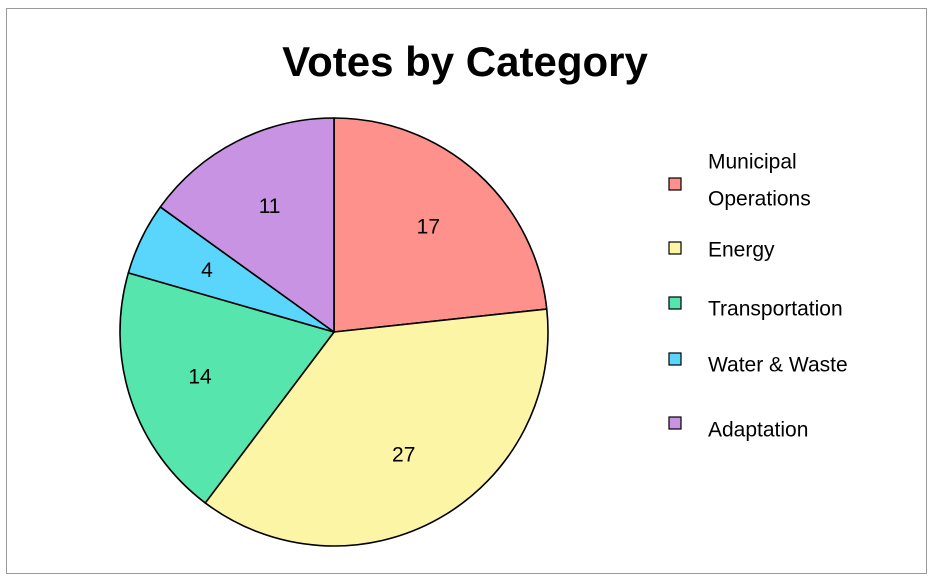 Image resolution: width=930 pixels, height=577 pixels. Describe the element at coordinates (403, 454) in the screenshot. I see `data-label-energy: 27` at that location.